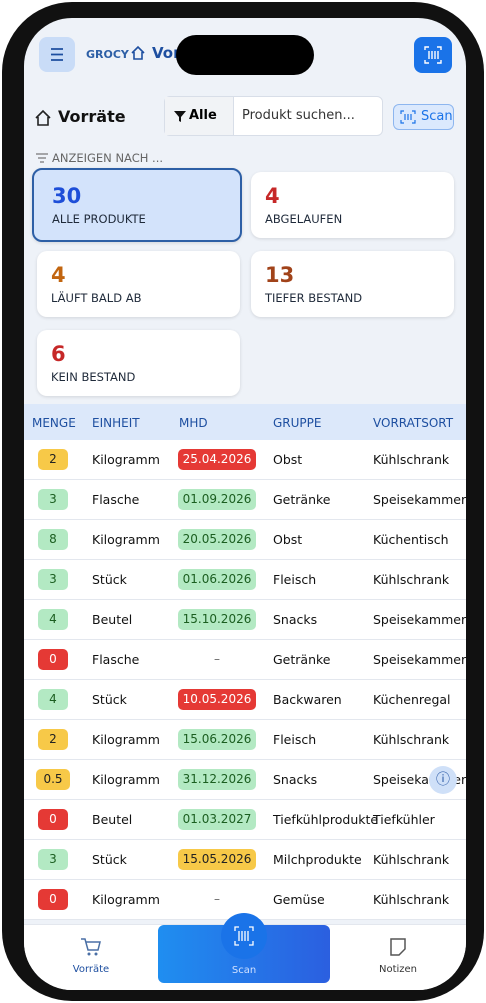 Image resolution: width=486 pixels, height=1003 pixels. I want to click on scan-button: Scan, so click(423, 117).